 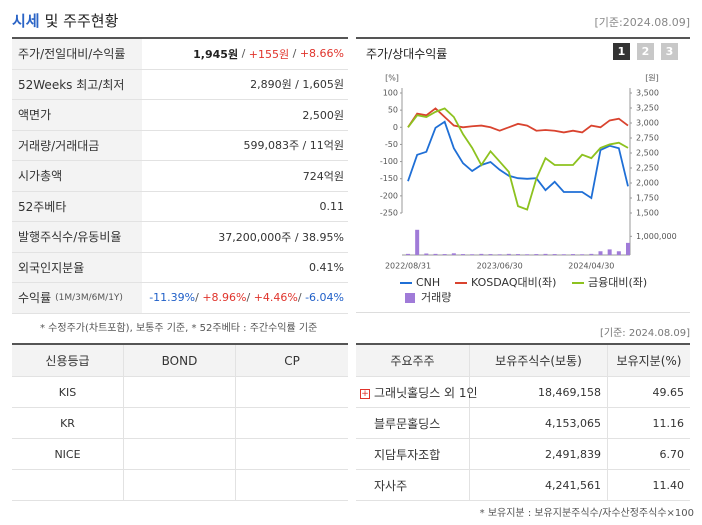 What do you see at coordinates (591, 266) in the screenshot?
I see `x-tick-label: 2024/04/30` at bounding box center [591, 266].